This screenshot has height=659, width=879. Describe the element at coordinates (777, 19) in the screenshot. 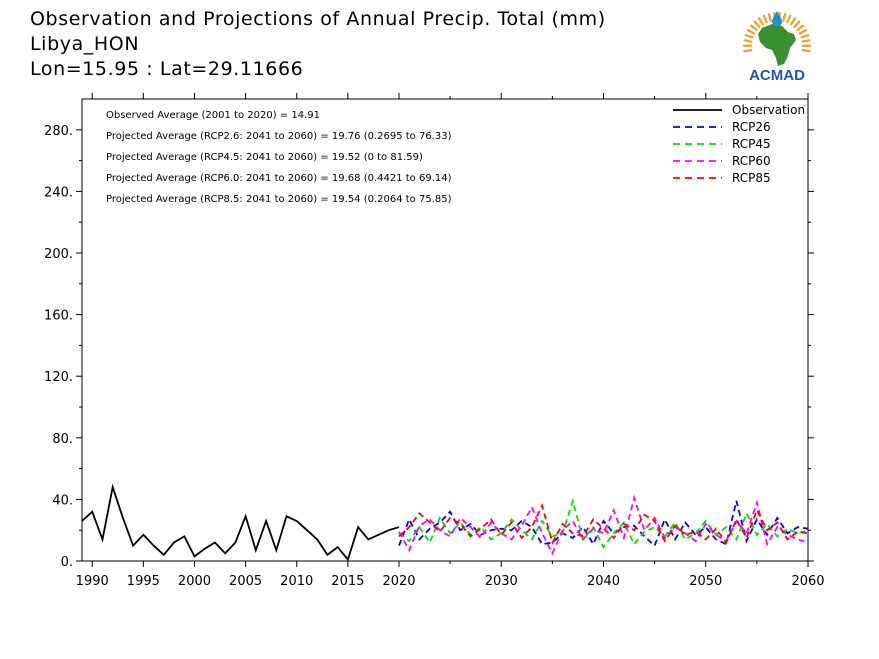

I see `water-drop-icon` at that location.